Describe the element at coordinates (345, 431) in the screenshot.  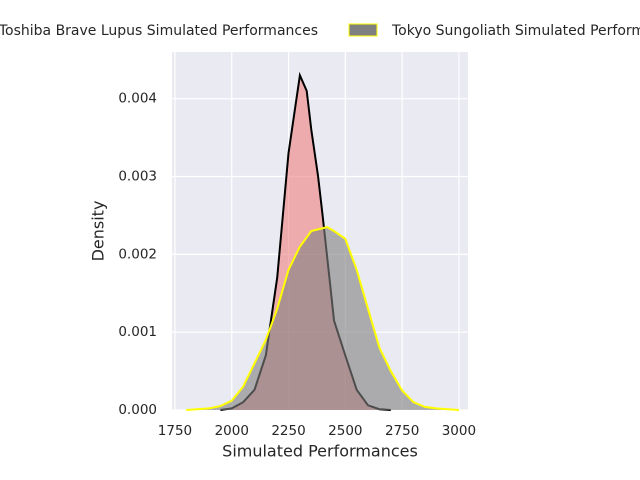
I see `x-tick-label: 2500` at that location.